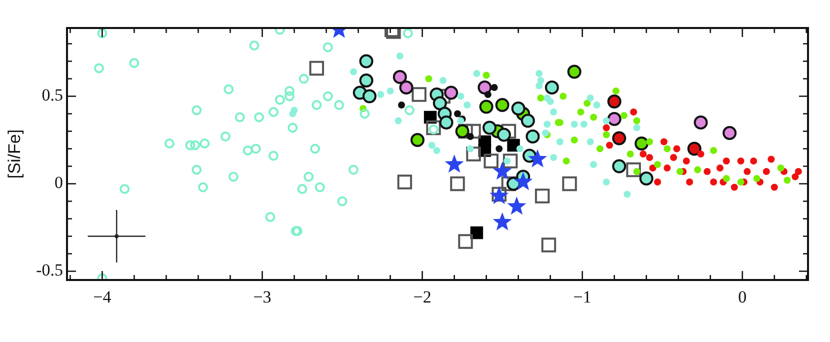 The width and height of the screenshot is (830, 342). I want to click on x-tick-label: −1, so click(582, 297).